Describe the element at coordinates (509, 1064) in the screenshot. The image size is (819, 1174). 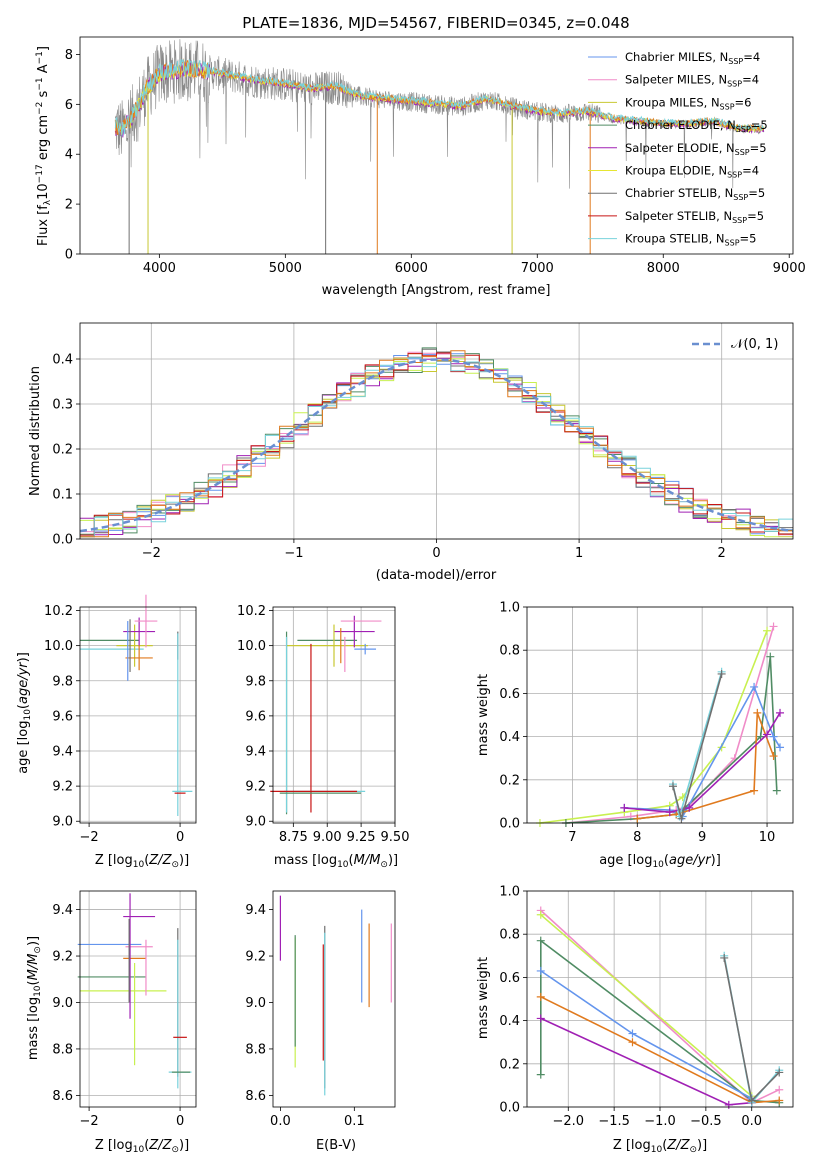
I see `y-tick-label: 0.2` at that location.